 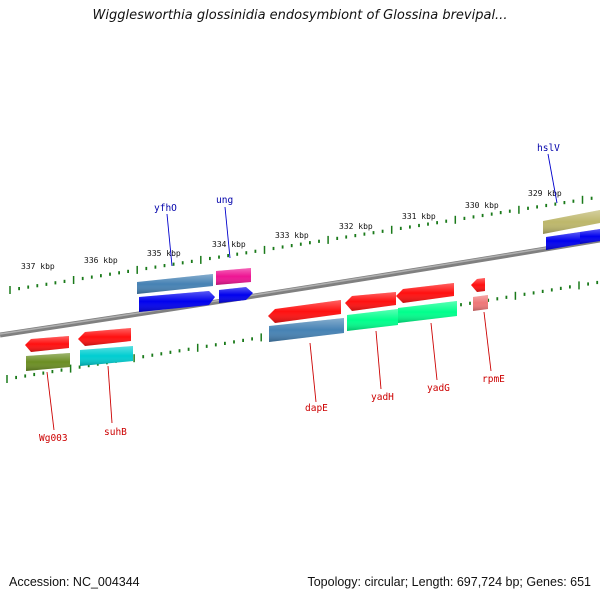 What do you see at coordinates (482, 205) in the screenshot?
I see `scale-label: 330 kbp` at bounding box center [482, 205].